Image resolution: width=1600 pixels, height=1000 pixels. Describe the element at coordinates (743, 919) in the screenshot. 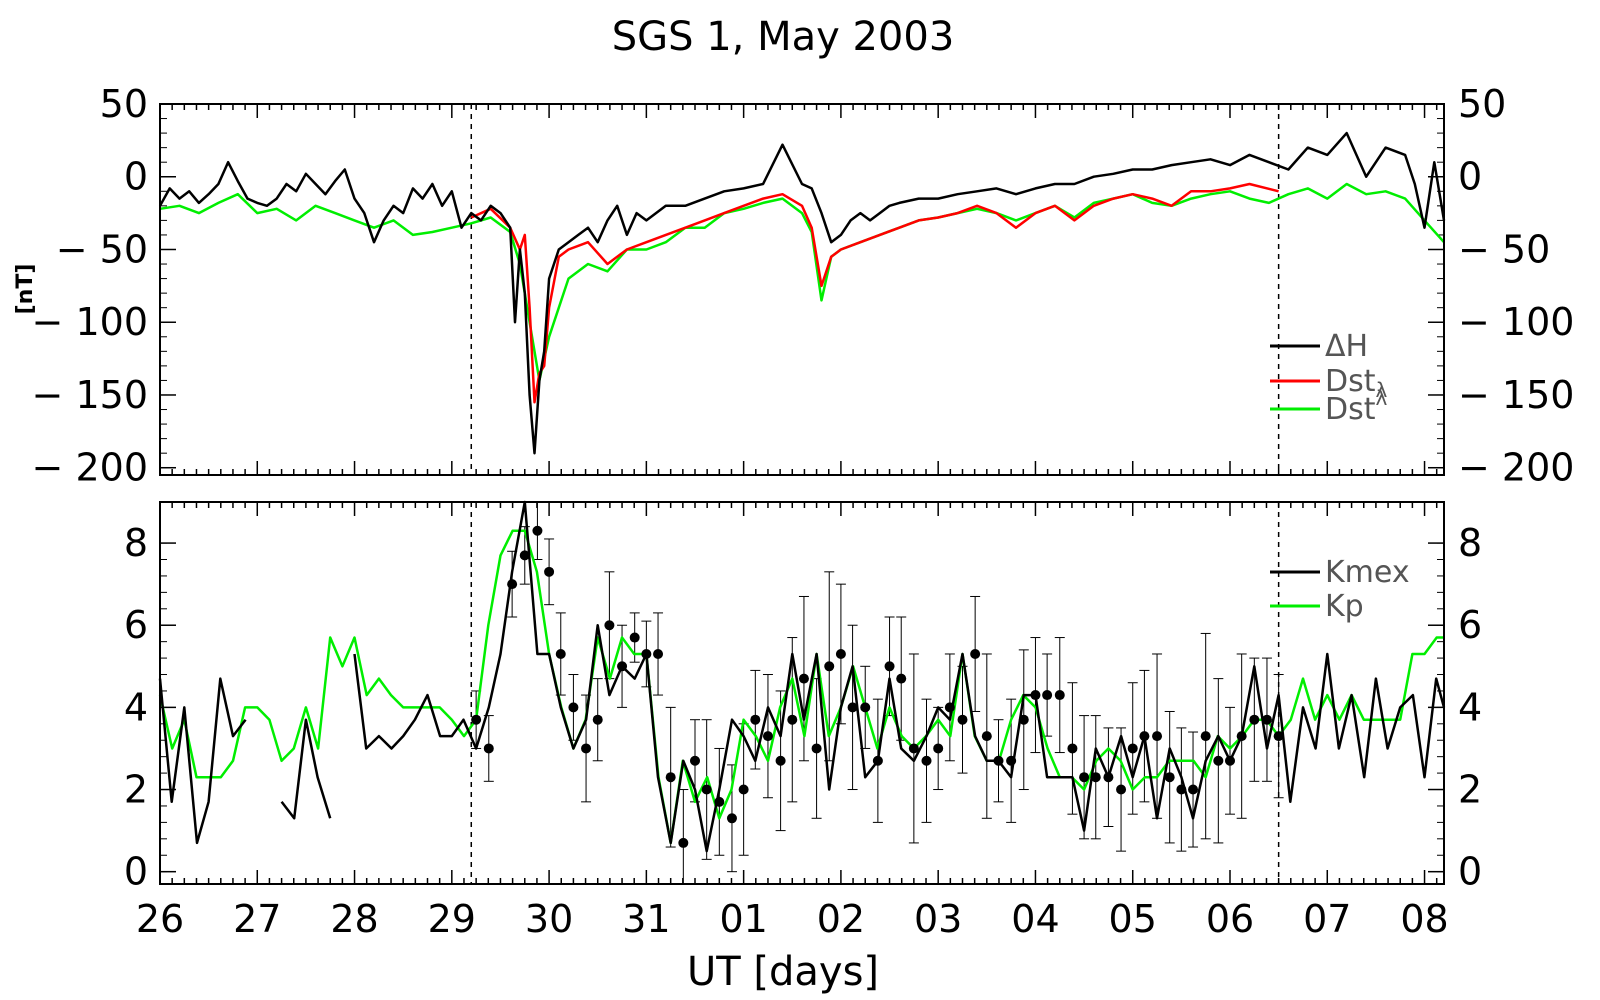

I see `x-tick-label: 01` at that location.